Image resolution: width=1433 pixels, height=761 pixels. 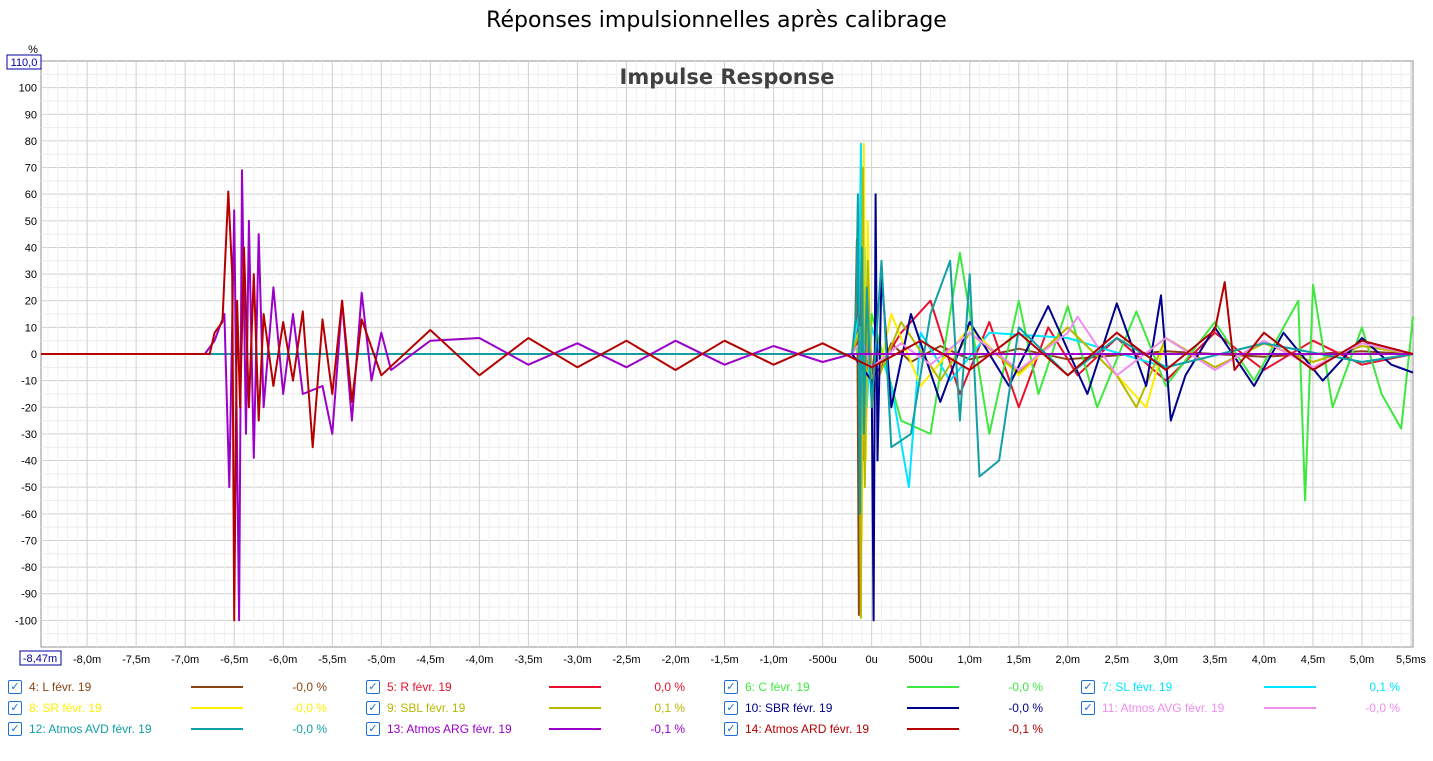 What do you see at coordinates (60, 687) in the screenshot?
I see `legend-label: 4: L févr. 19` at bounding box center [60, 687].